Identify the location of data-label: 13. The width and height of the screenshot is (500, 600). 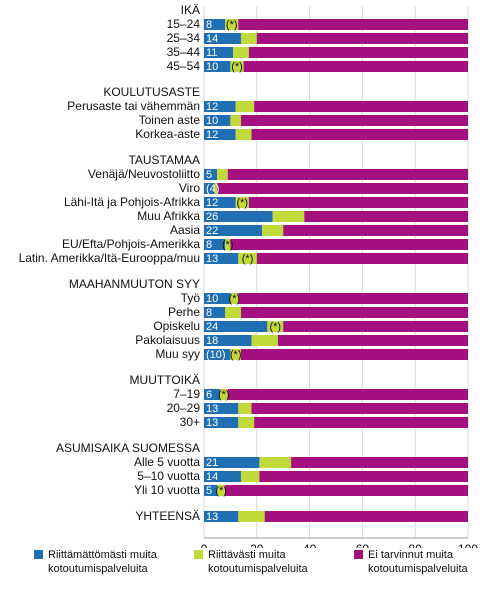
(212, 409).